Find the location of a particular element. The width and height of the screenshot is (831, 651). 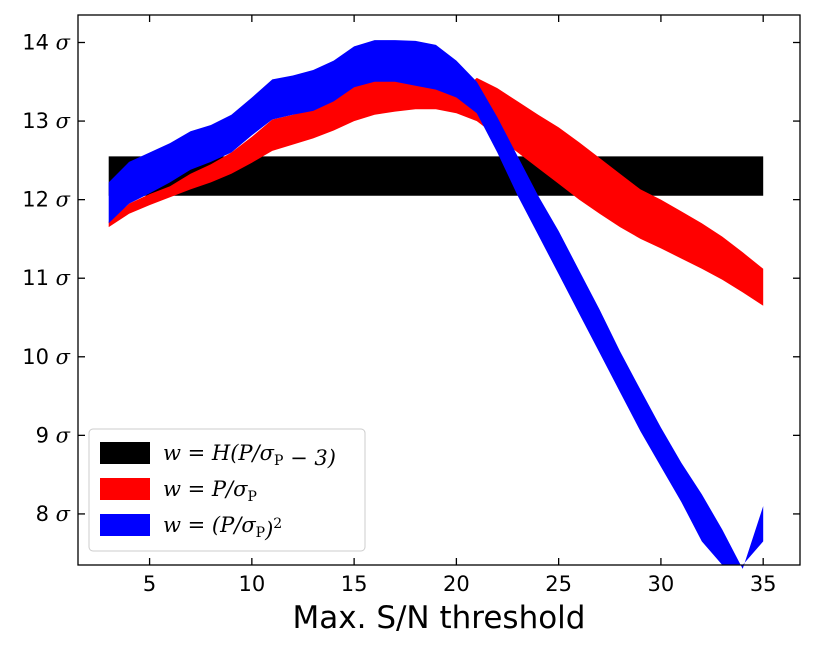

x-tick-label: 10 is located at coordinates (251, 584).